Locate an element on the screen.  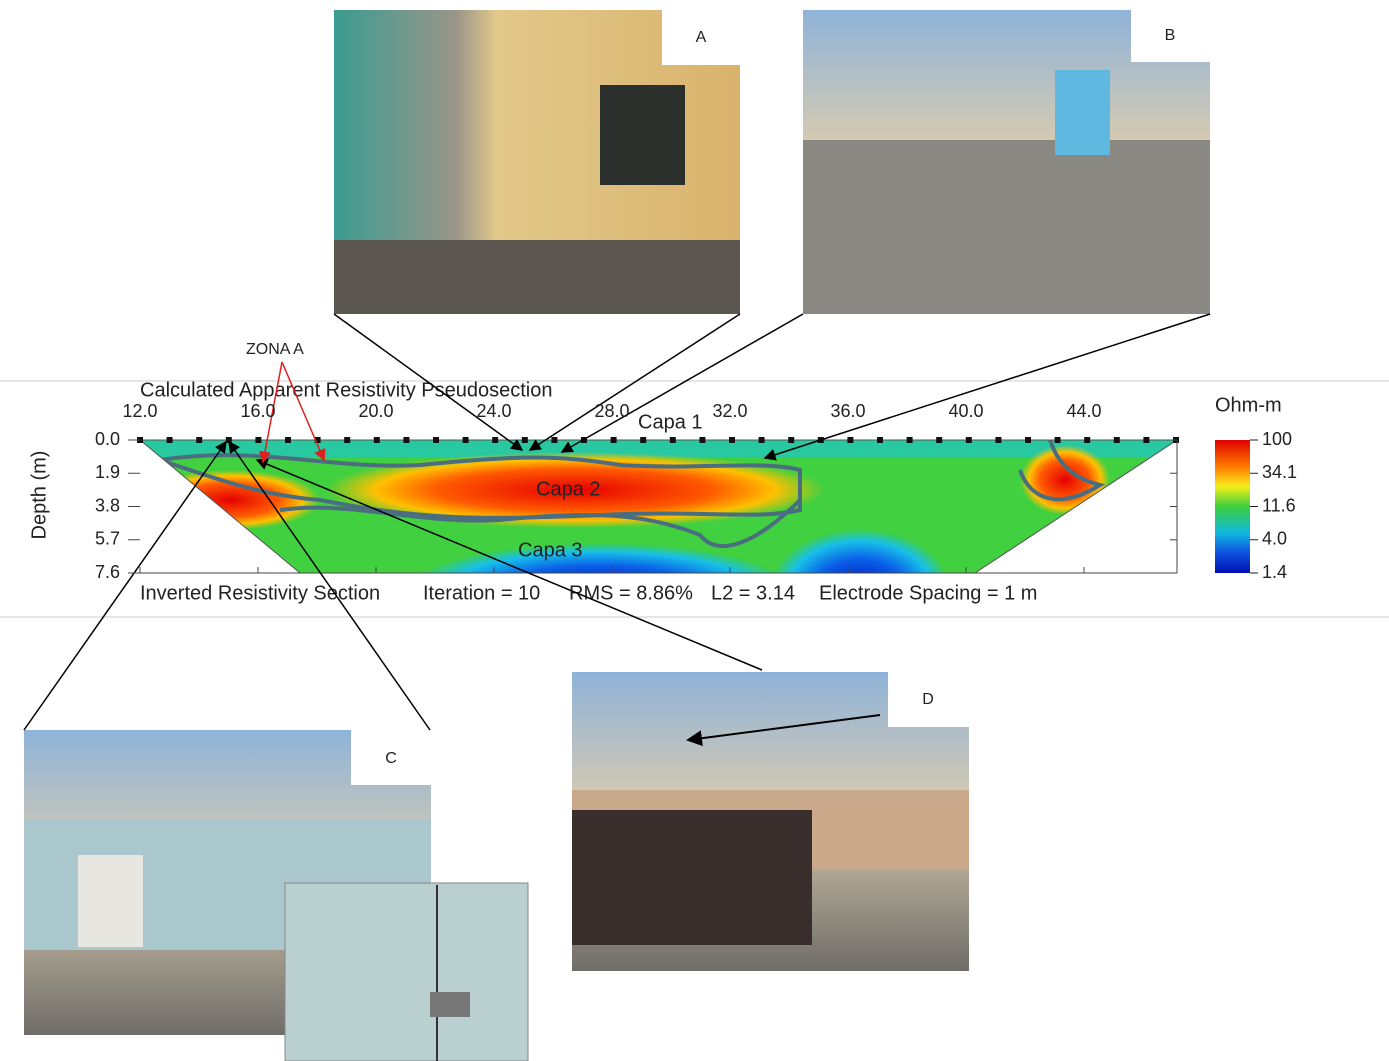
x-tick-label: 44.0 is located at coordinates (1083, 411).